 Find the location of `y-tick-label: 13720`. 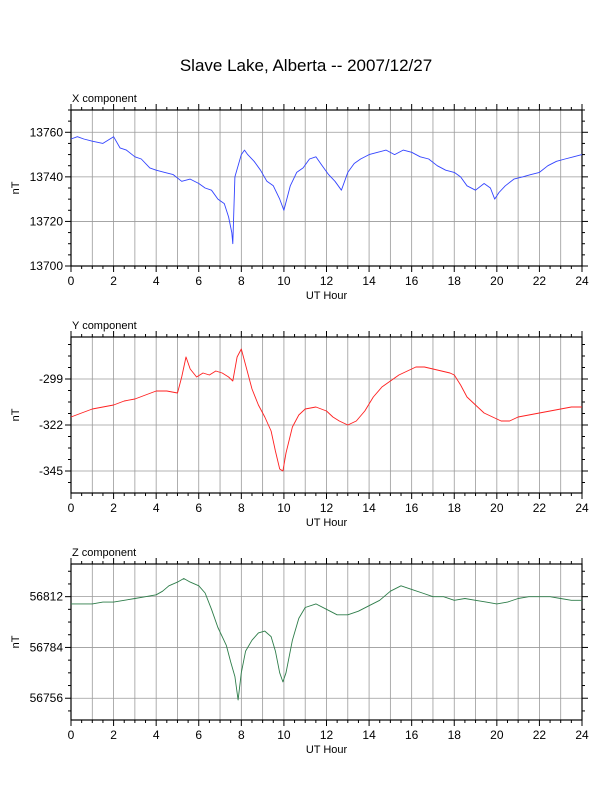

y-tick-label: 13720 is located at coordinates (47, 221).